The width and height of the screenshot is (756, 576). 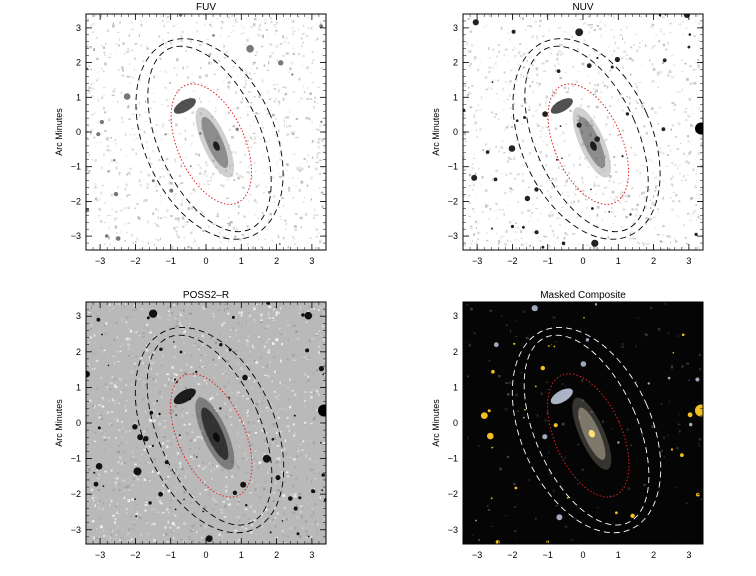 I want to click on panel-title: POSS2–R, so click(x=206, y=295).